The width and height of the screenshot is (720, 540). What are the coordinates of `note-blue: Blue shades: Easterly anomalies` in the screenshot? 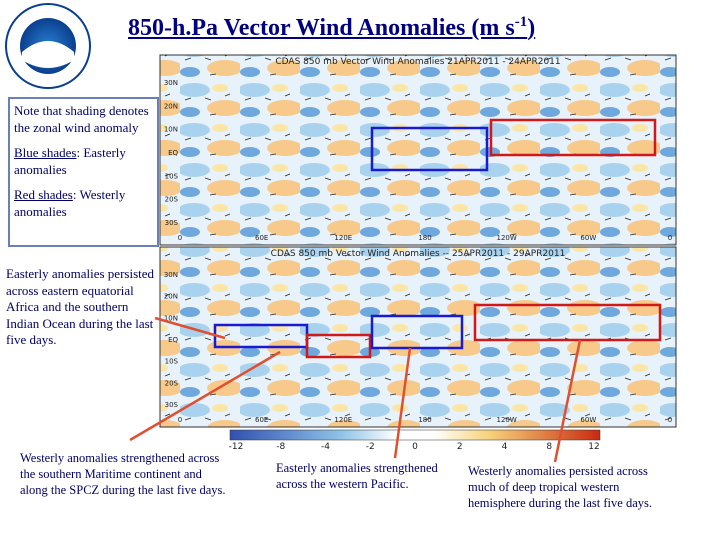 It's located at (70, 161).